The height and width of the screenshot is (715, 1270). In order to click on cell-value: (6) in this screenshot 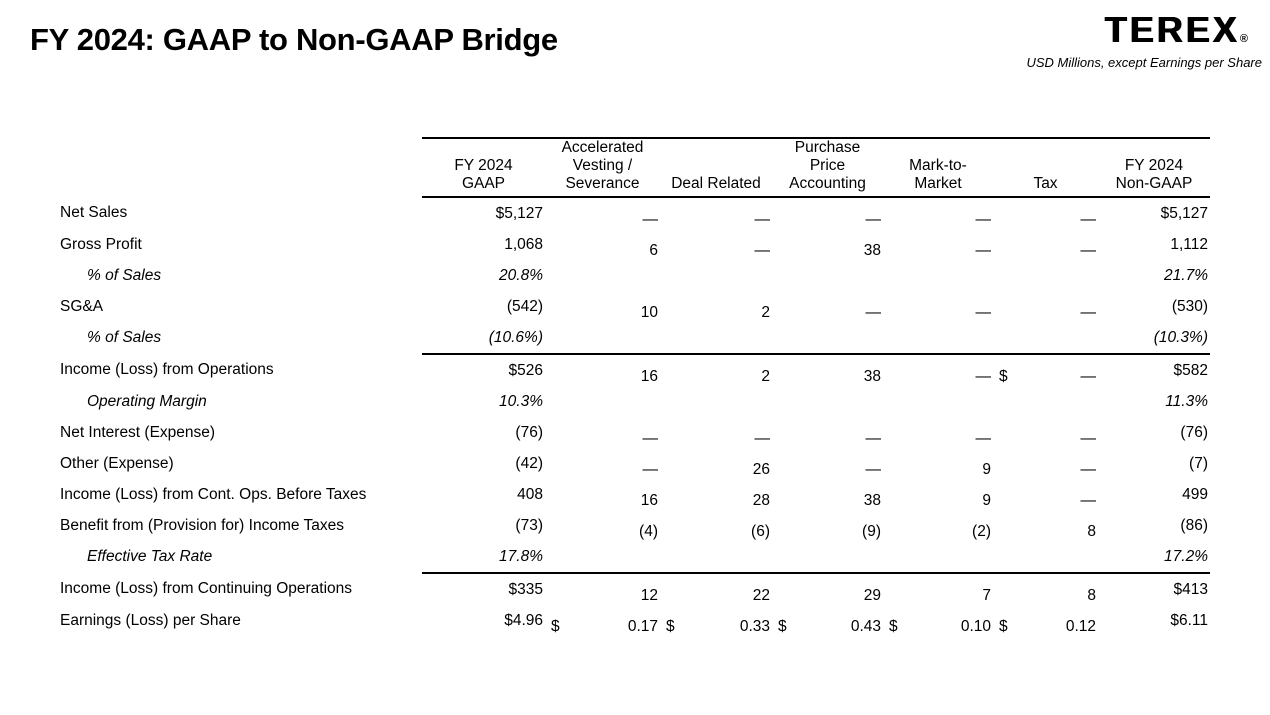, I will do `click(760, 531)`.